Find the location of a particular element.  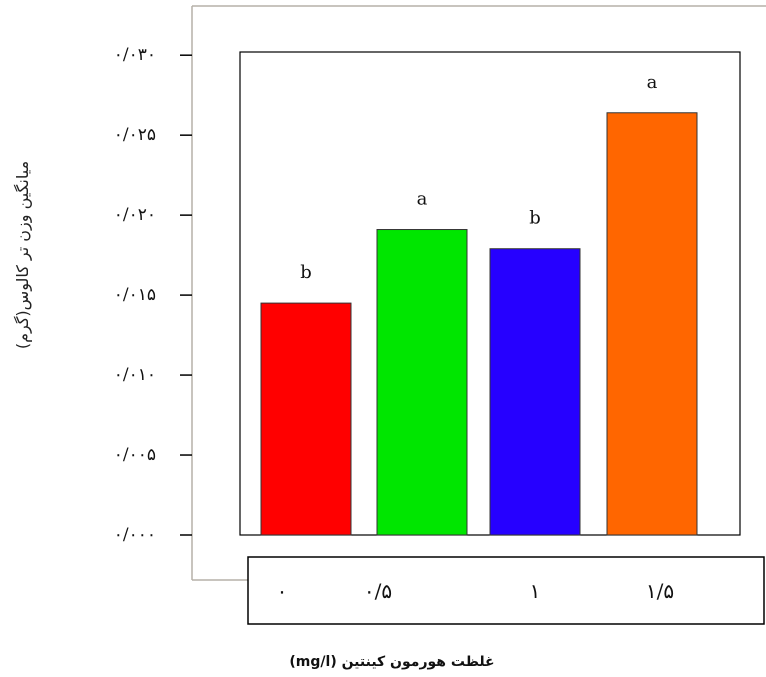

x-axis-title: غلظت هورمون کینتین (mg/l) is located at coordinates (391, 662).